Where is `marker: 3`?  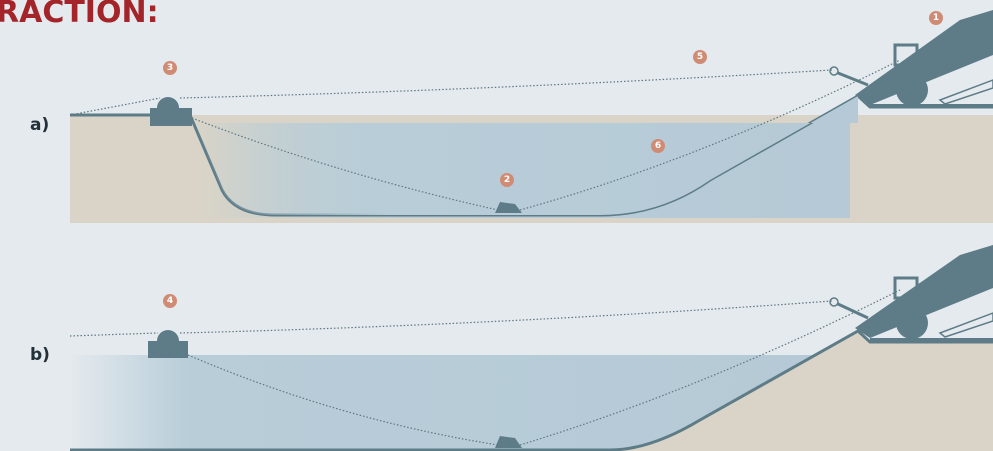 marker: 3 is located at coordinates (170, 68).